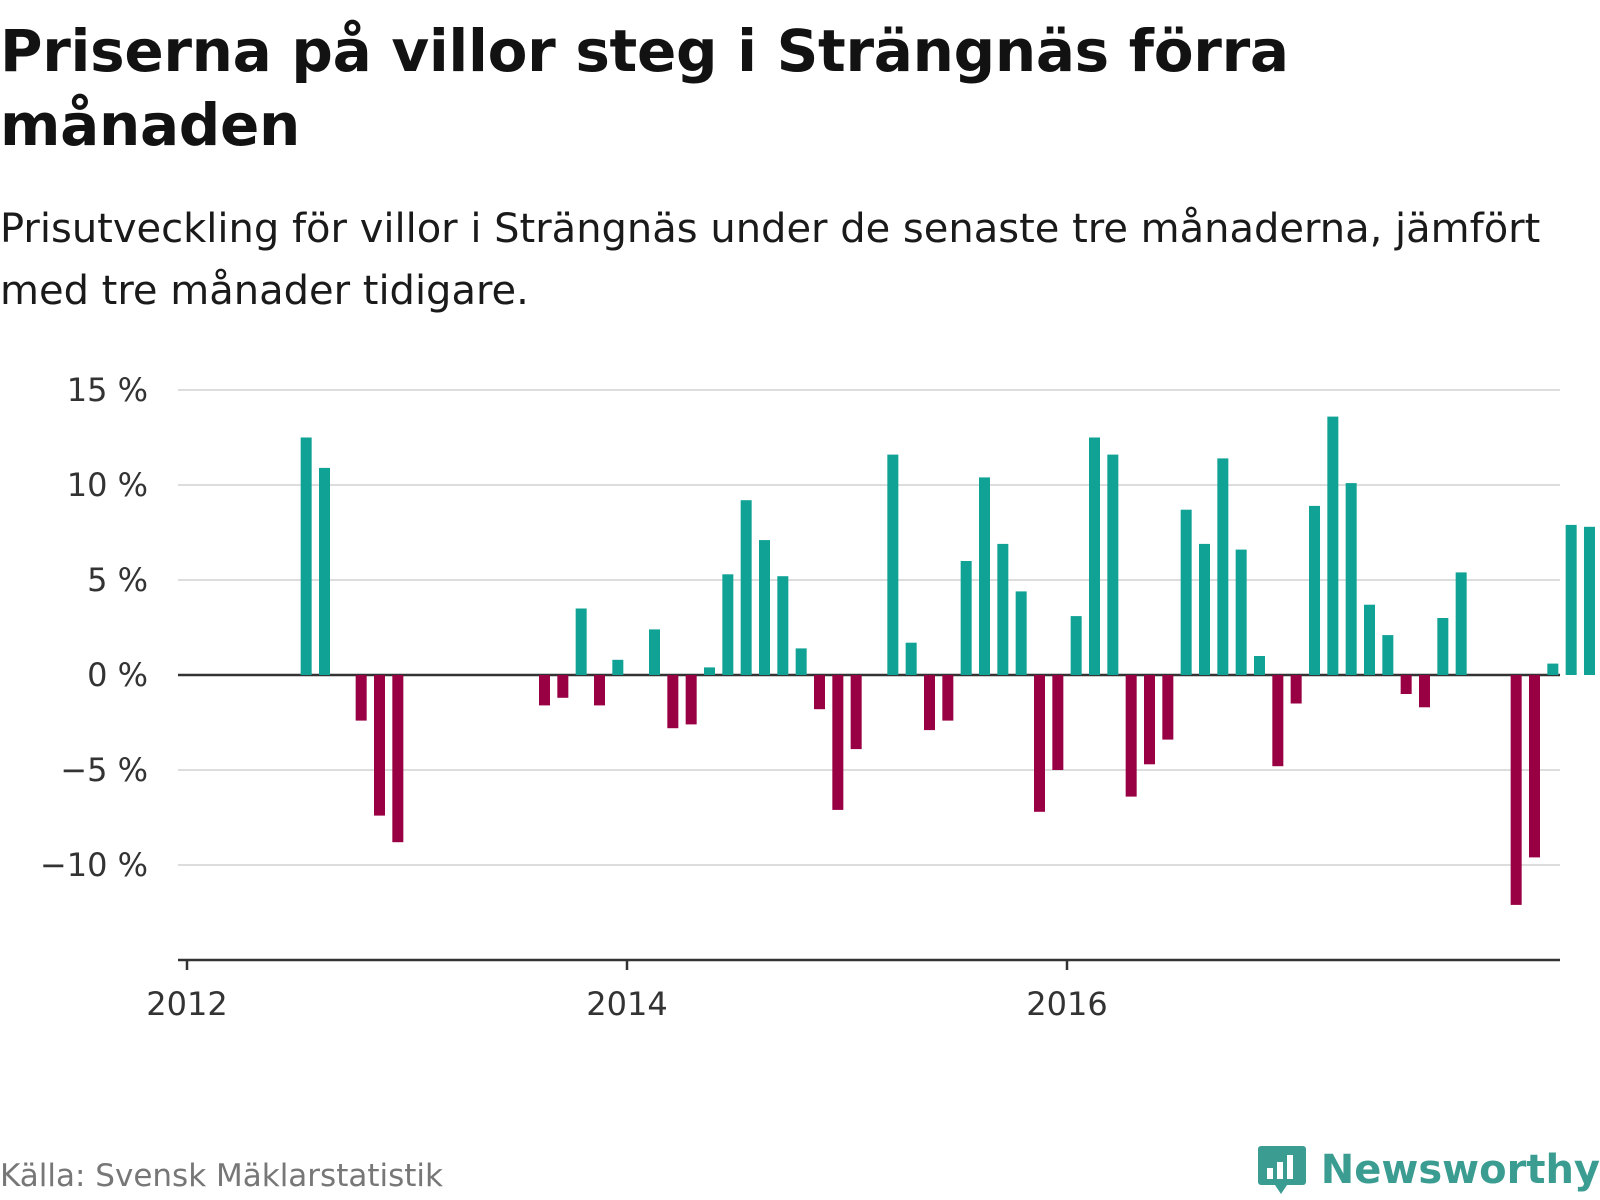 The width and height of the screenshot is (1600, 1200). Describe the element at coordinates (186, 1004) in the screenshot. I see `x-tick-label: 2012` at that location.